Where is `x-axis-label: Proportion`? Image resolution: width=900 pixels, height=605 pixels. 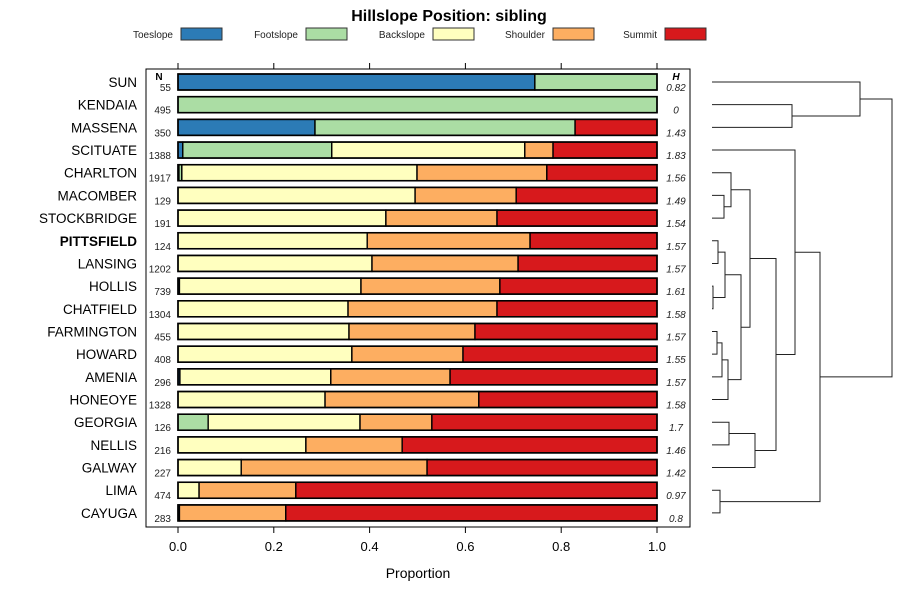
x-axis-label: Proportion is located at coordinates (418, 573).